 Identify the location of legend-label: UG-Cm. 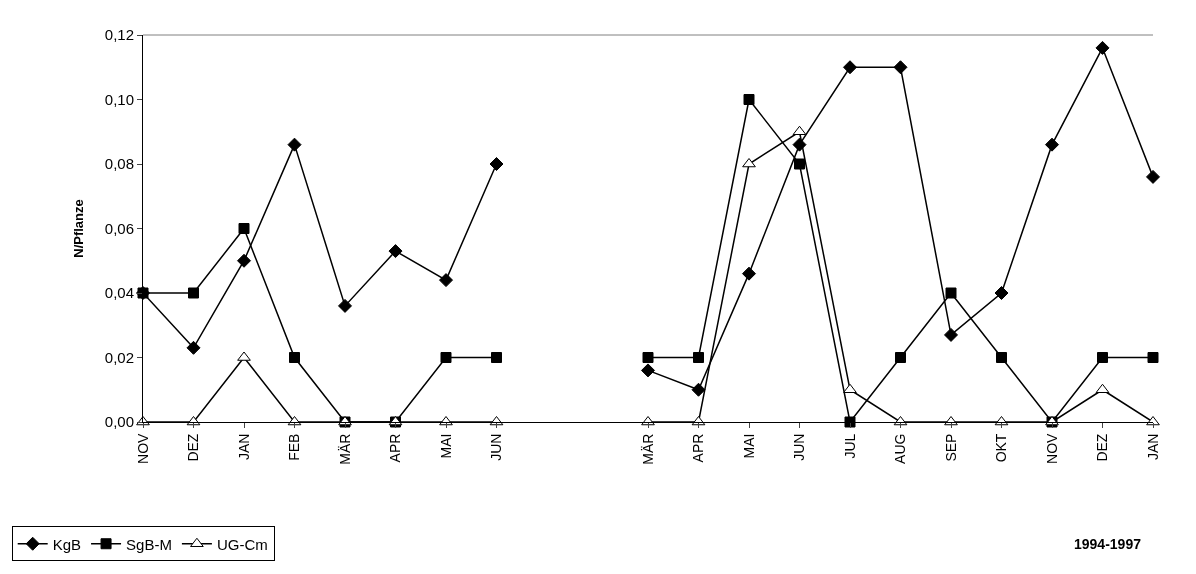
(242, 544).